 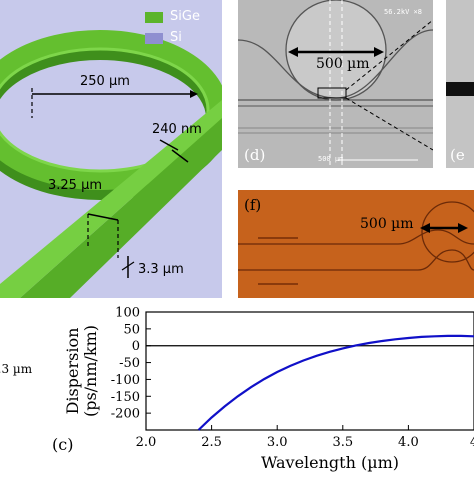 What do you see at coordinates (330, 462) in the screenshot?
I see `x-axis-title: Wavelength (µm)` at bounding box center [330, 462].